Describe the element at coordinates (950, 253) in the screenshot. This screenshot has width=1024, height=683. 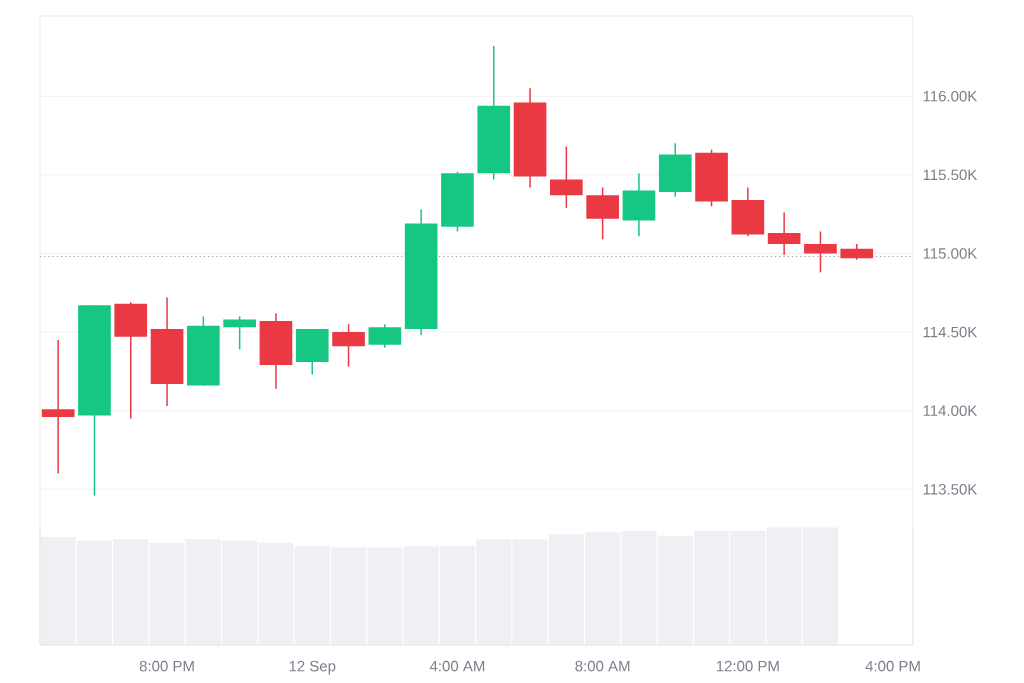
I see `y-tick-label: 115.00K` at that location.